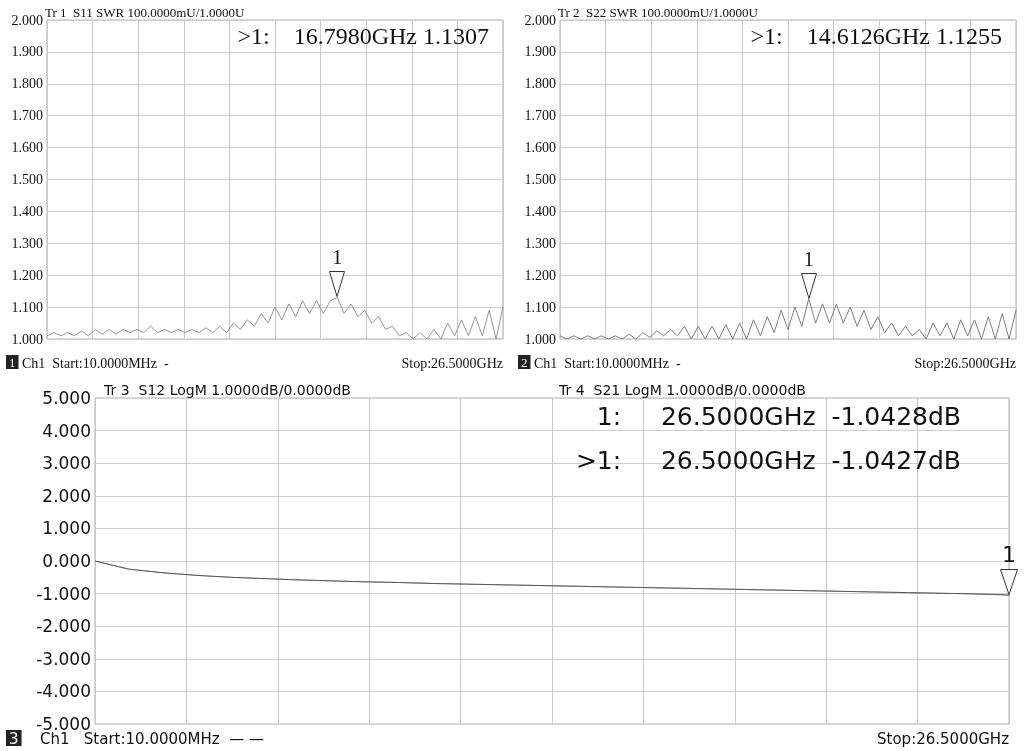 The height and width of the screenshot is (751, 1026). Describe the element at coordinates (227, 390) in the screenshot. I see `chart-title: Tr 3 S12 LogM 1.0000dB/0.0000dB` at that location.